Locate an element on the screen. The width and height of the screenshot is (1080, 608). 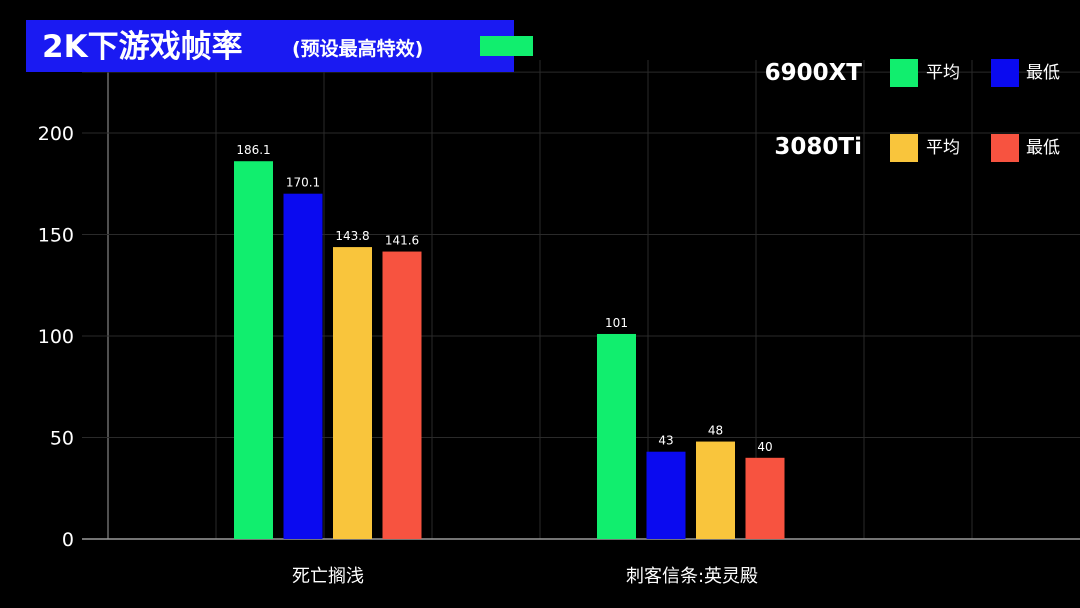
bar-value-label: 143.8 is located at coordinates (352, 236).